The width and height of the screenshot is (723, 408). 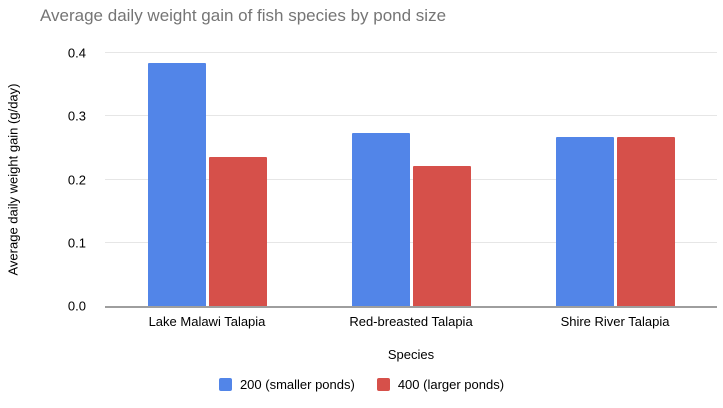 What do you see at coordinates (76, 53) in the screenshot?
I see `y-tick-label: 0.4` at bounding box center [76, 53].